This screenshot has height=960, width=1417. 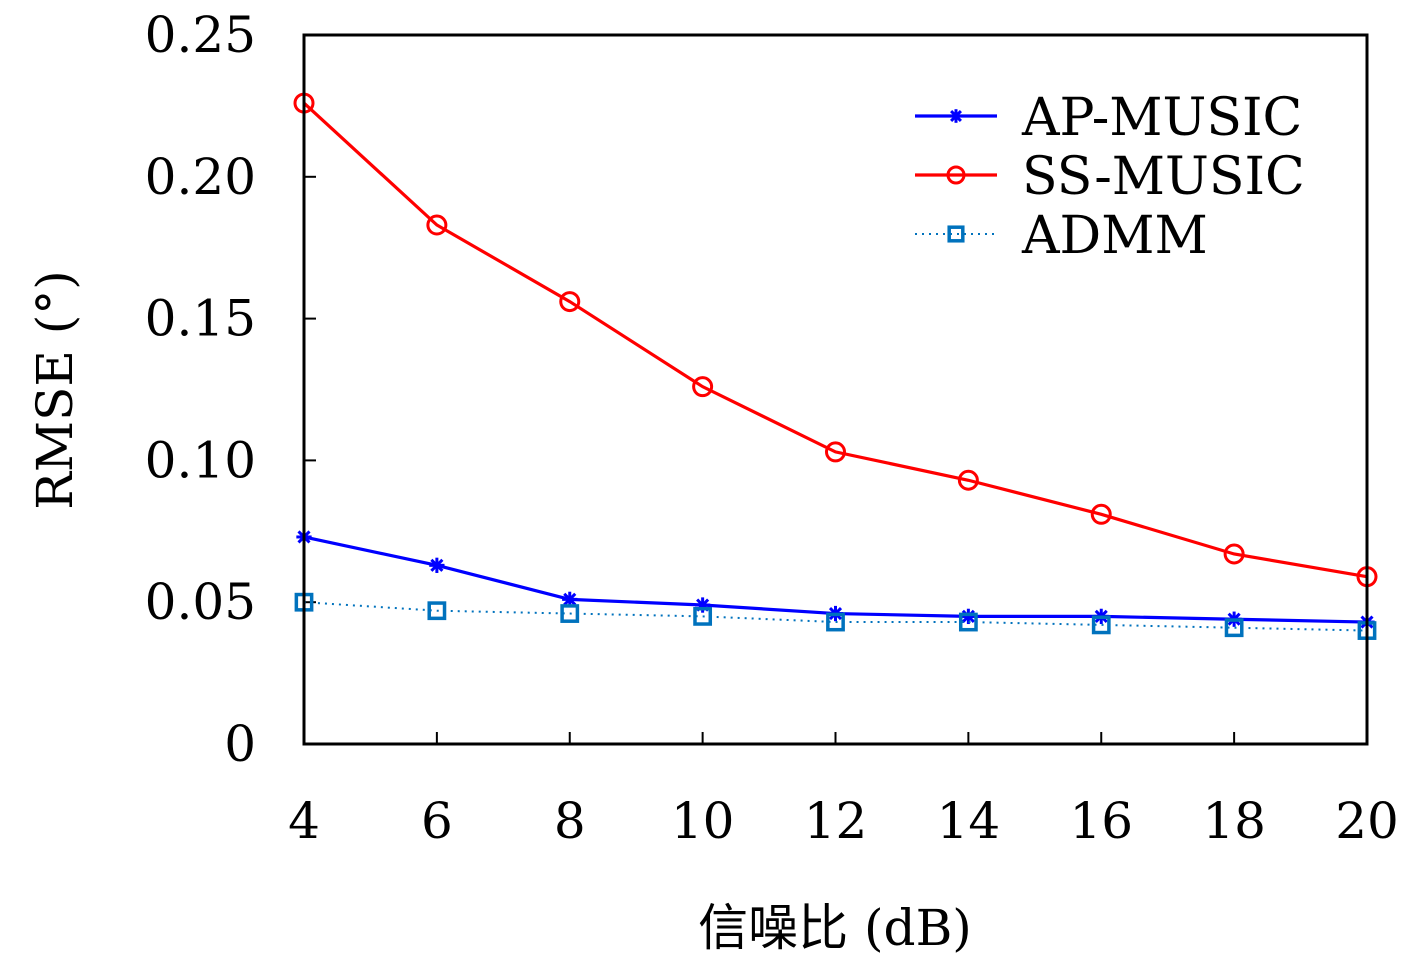 What do you see at coordinates (437, 821) in the screenshot?
I see `x-tick-label: 6` at bounding box center [437, 821].